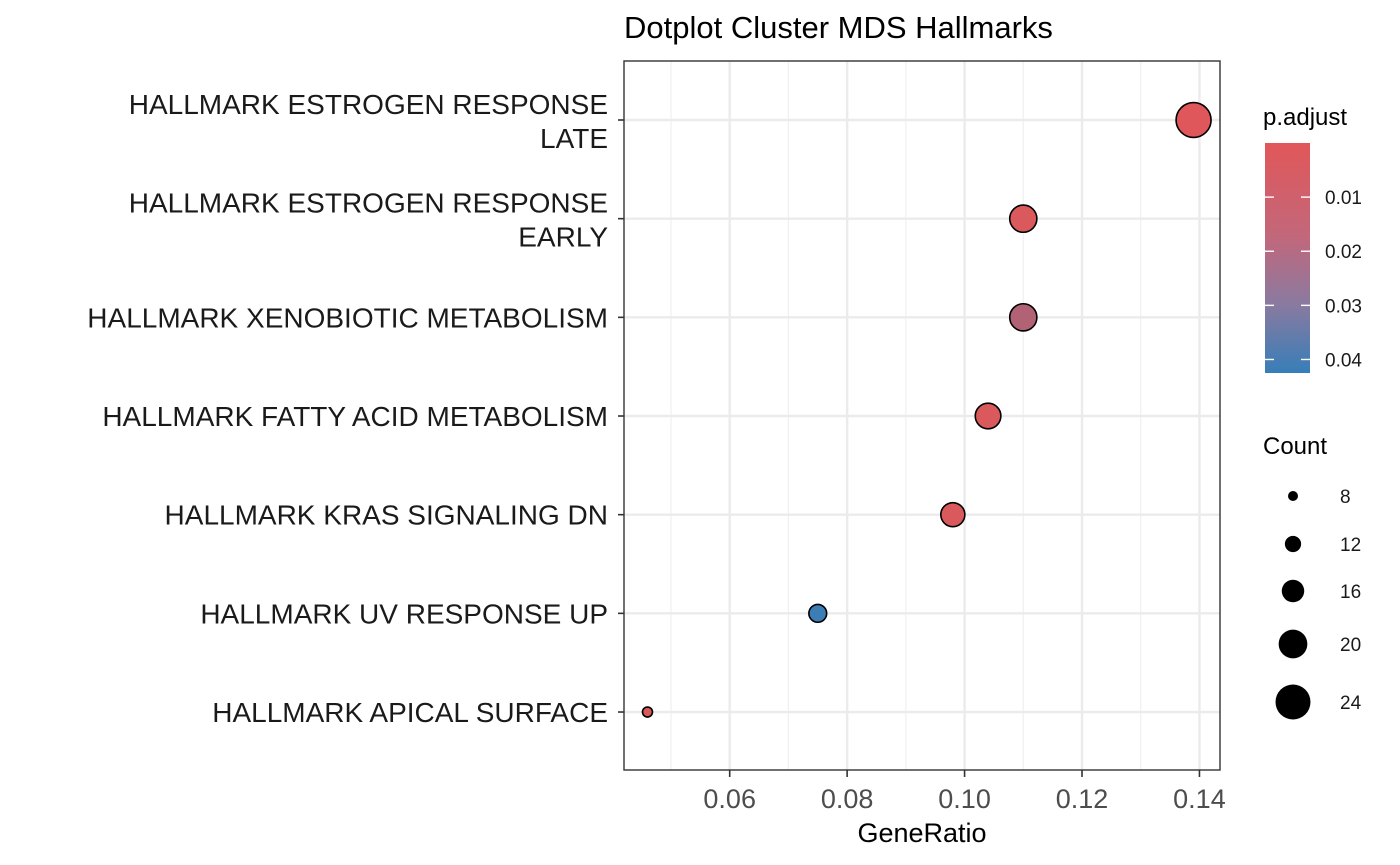  What do you see at coordinates (347, 317) in the screenshot?
I see `y-tick-label: HALLMARK XENOBIOTIC METABOLISM` at bounding box center [347, 317].